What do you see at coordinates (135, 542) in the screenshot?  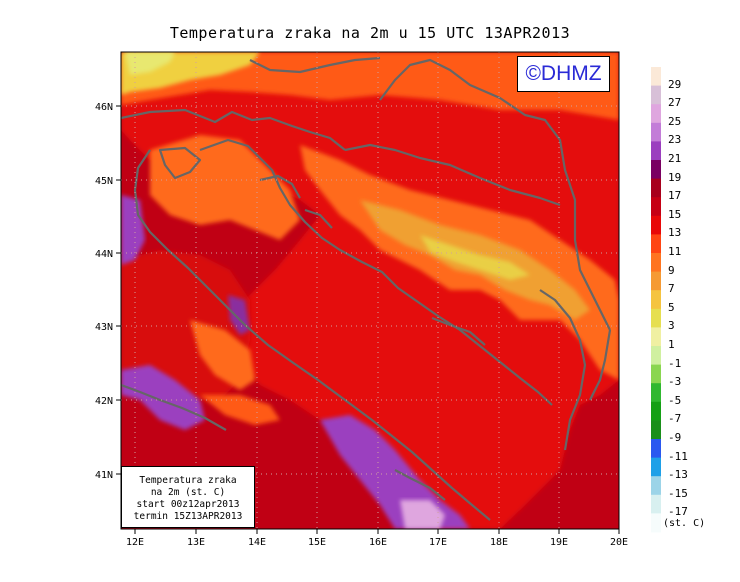 I see `x-tick-label: 12E` at bounding box center [135, 542].